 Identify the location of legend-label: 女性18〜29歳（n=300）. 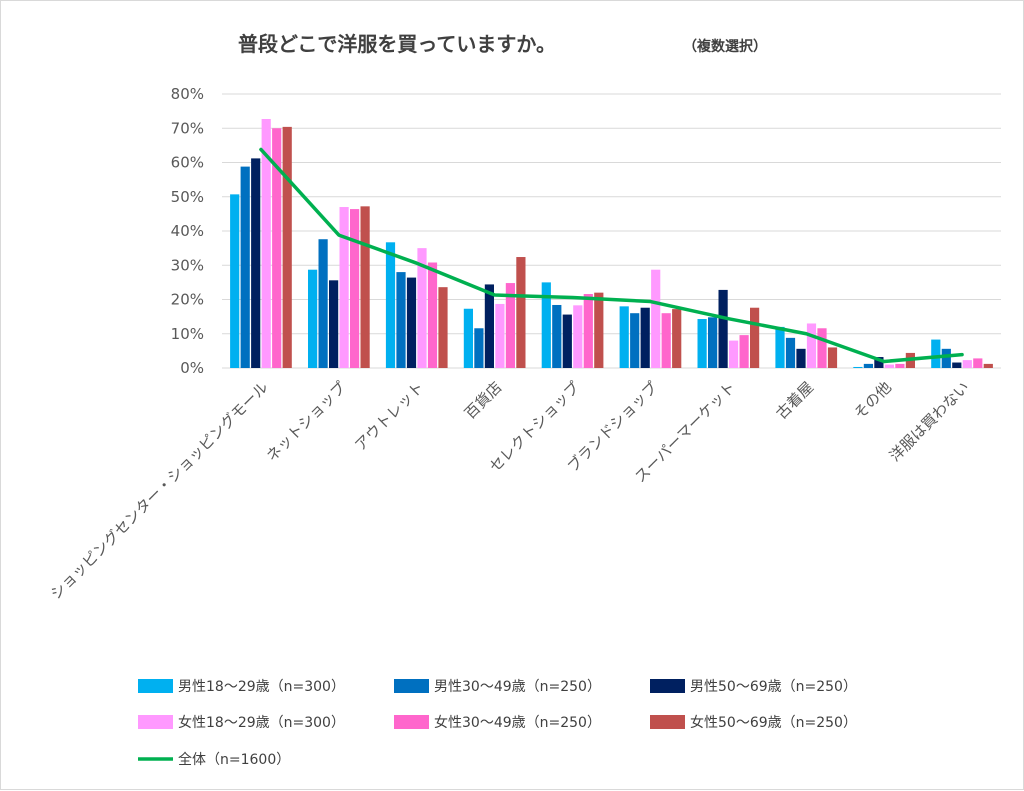
(261, 722).